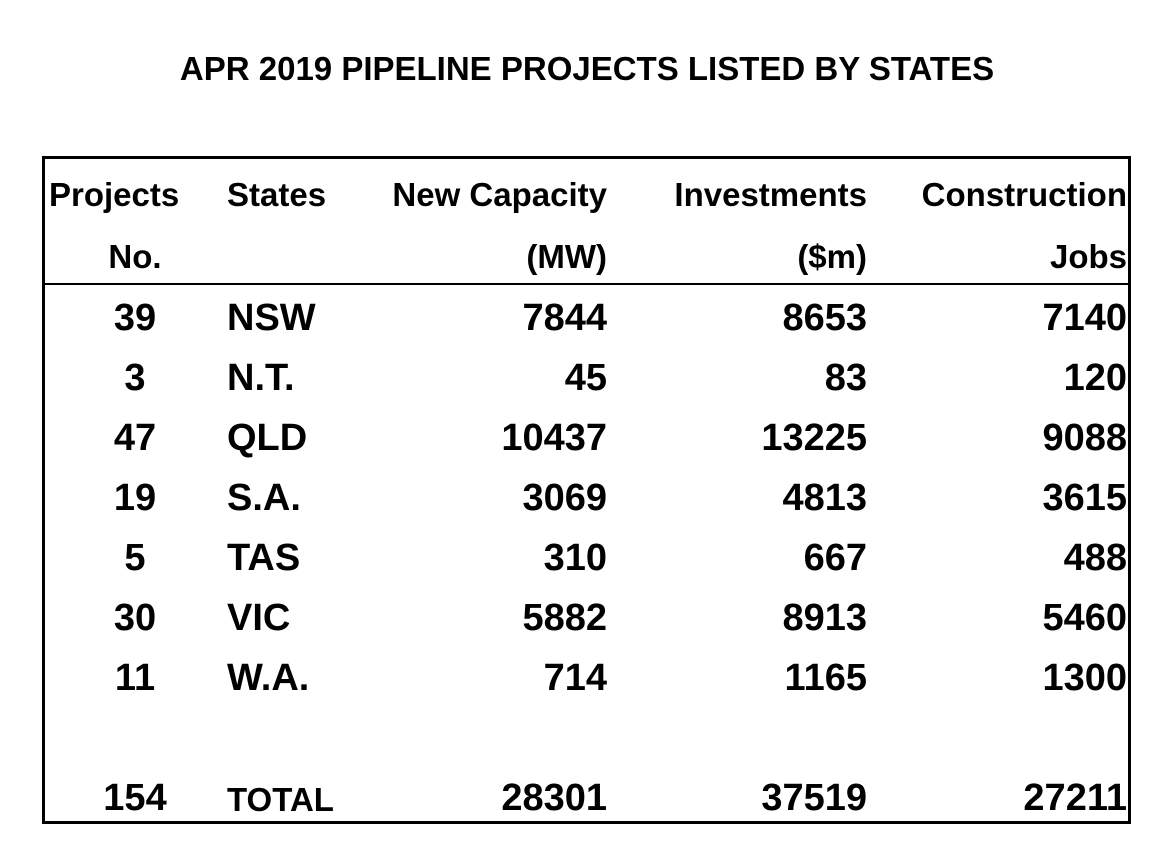  I want to click on header-construction-unit: Jobs, so click(1088, 256).